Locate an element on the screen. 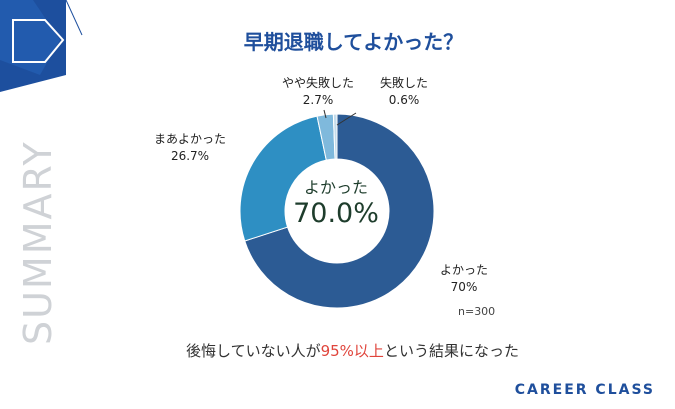  conclusion-after: という結果になった is located at coordinates (451, 351).